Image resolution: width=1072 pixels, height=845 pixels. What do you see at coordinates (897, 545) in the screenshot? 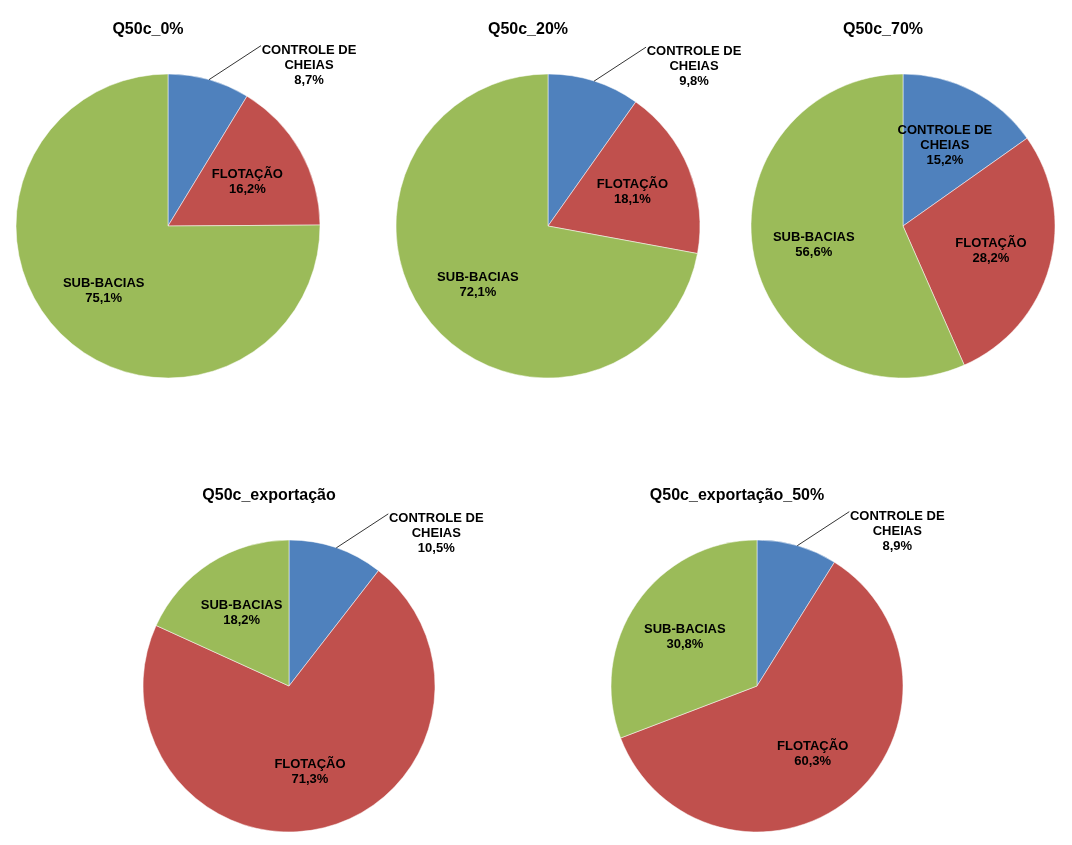
I see `data-label: 8,9%` at bounding box center [897, 545].